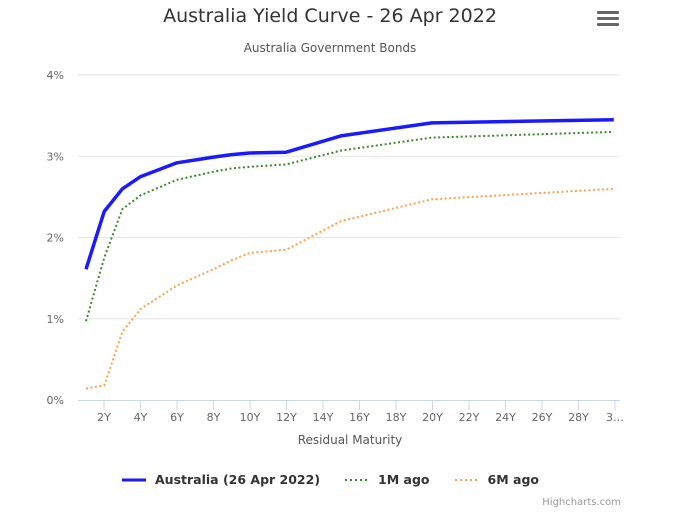  What do you see at coordinates (469, 417) in the screenshot?
I see `svg-text: 22Y` at bounding box center [469, 417].